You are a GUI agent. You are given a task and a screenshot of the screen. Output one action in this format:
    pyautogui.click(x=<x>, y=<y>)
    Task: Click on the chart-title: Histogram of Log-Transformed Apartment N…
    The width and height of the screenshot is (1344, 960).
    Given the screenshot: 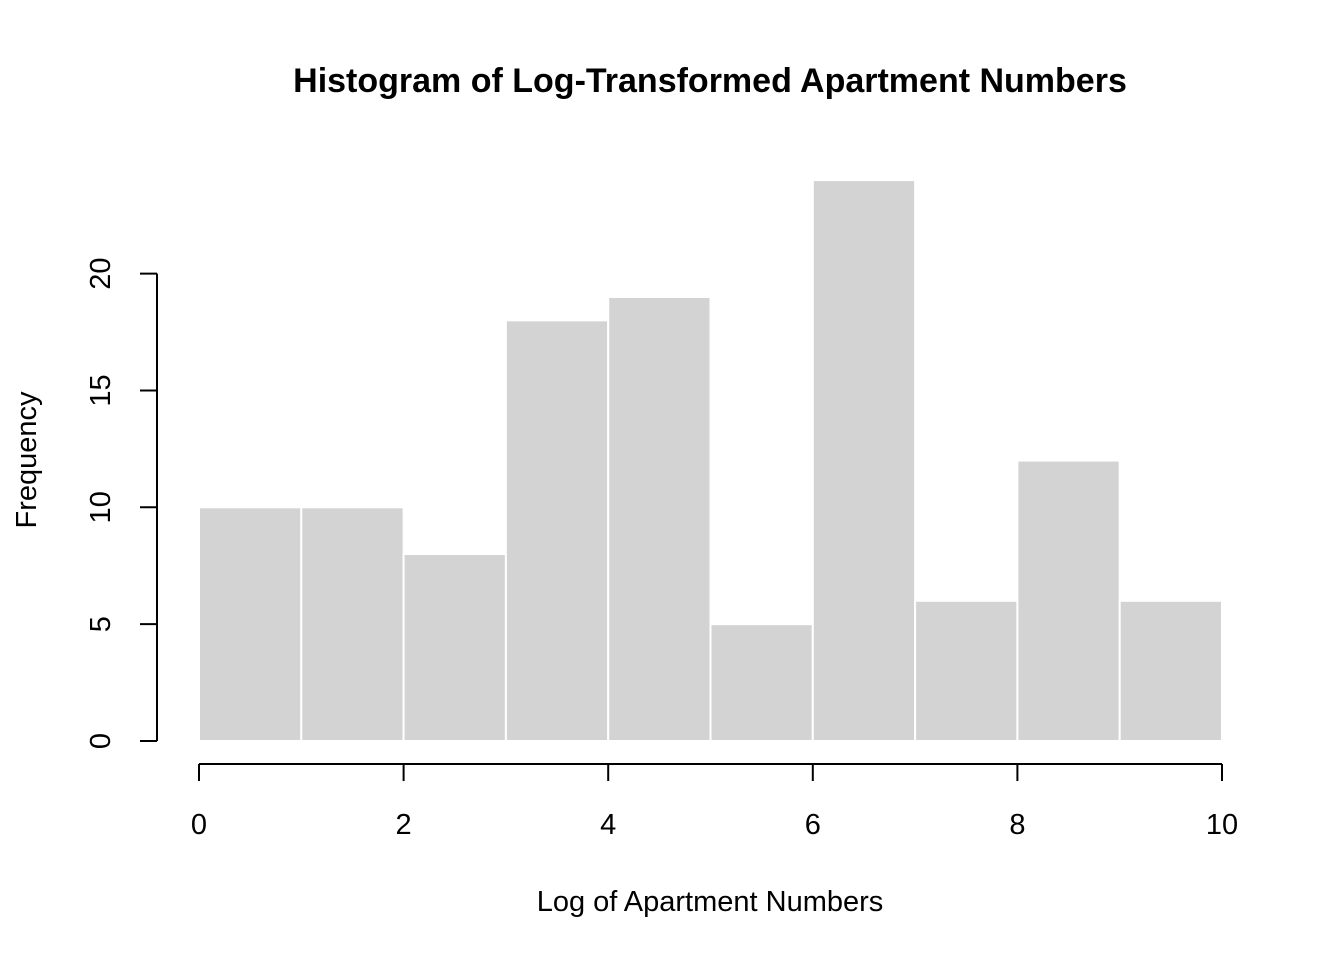 What is the action you would take?
    pyautogui.click(x=710, y=81)
    